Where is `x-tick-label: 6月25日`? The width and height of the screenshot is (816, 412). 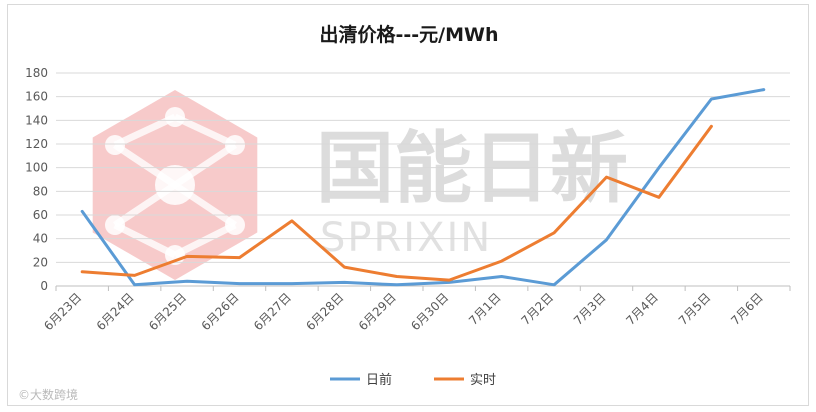 x-tick-label: 6月25日 is located at coordinates (167, 311).